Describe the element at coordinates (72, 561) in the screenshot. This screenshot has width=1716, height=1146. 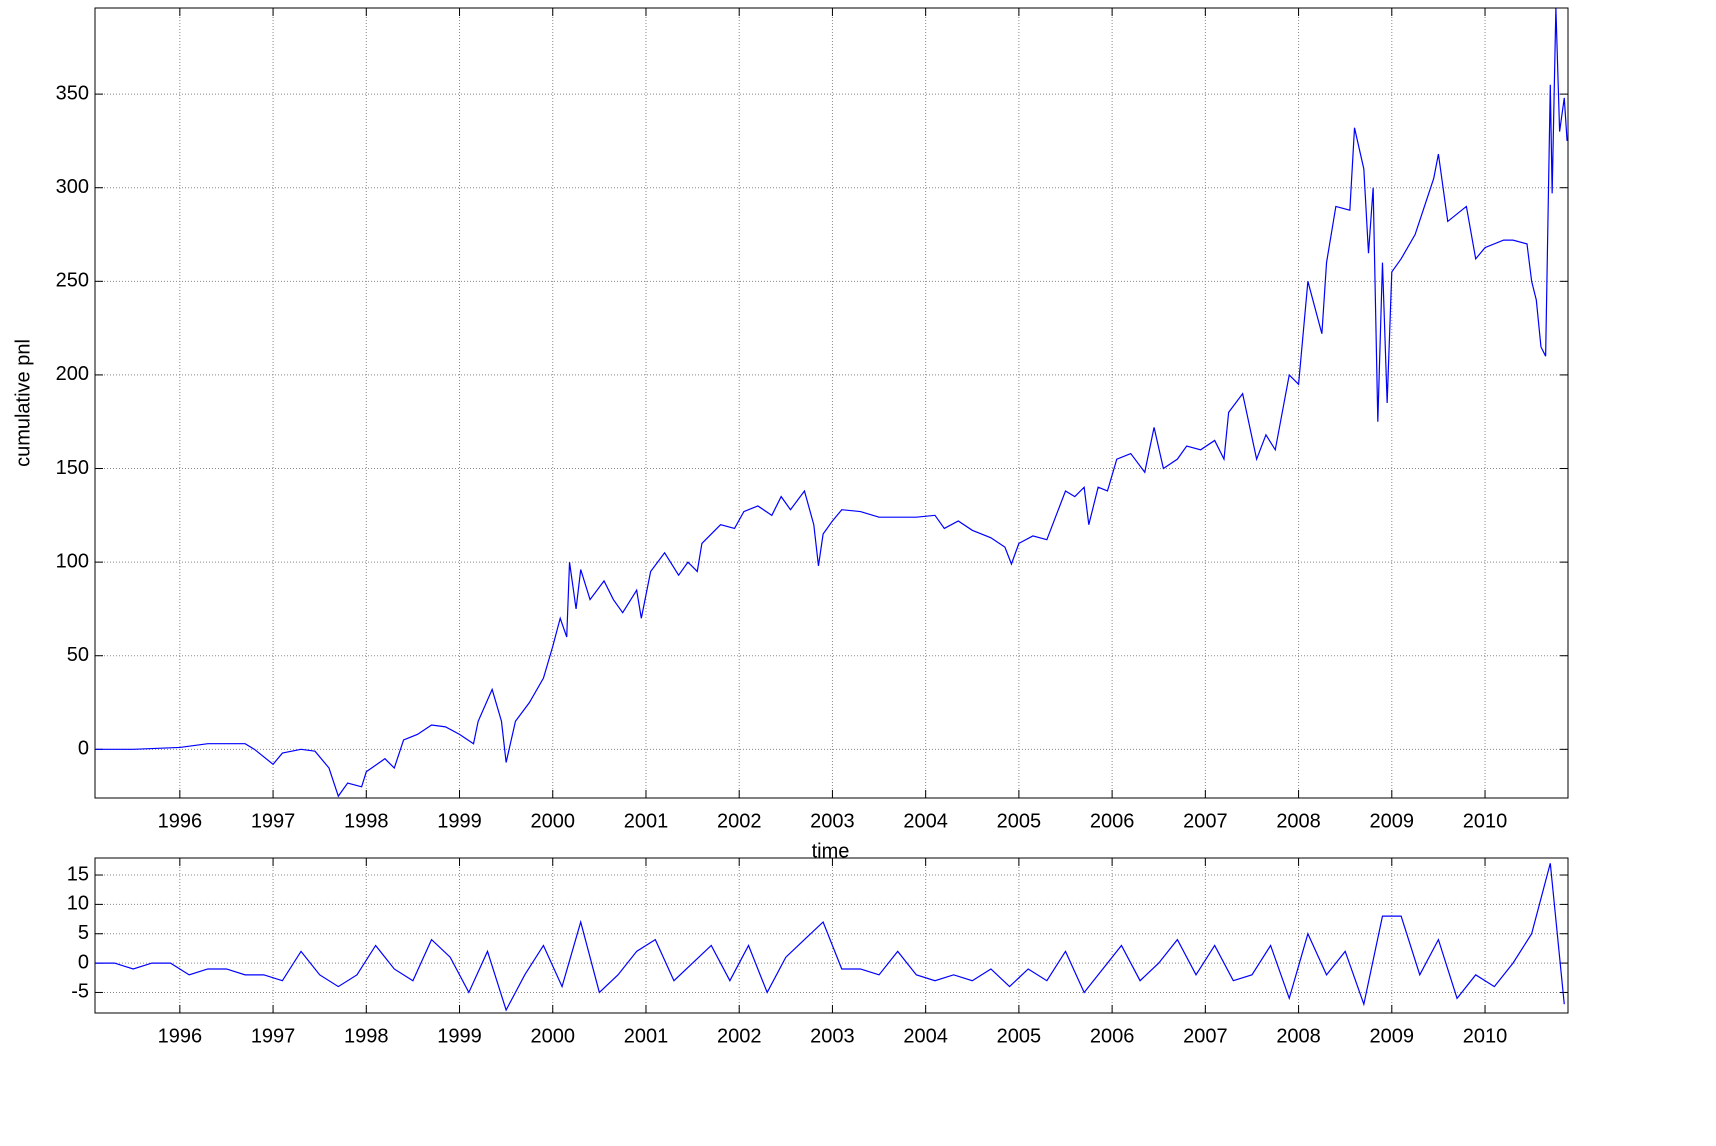
I see `y-tick-label: 100` at that location.